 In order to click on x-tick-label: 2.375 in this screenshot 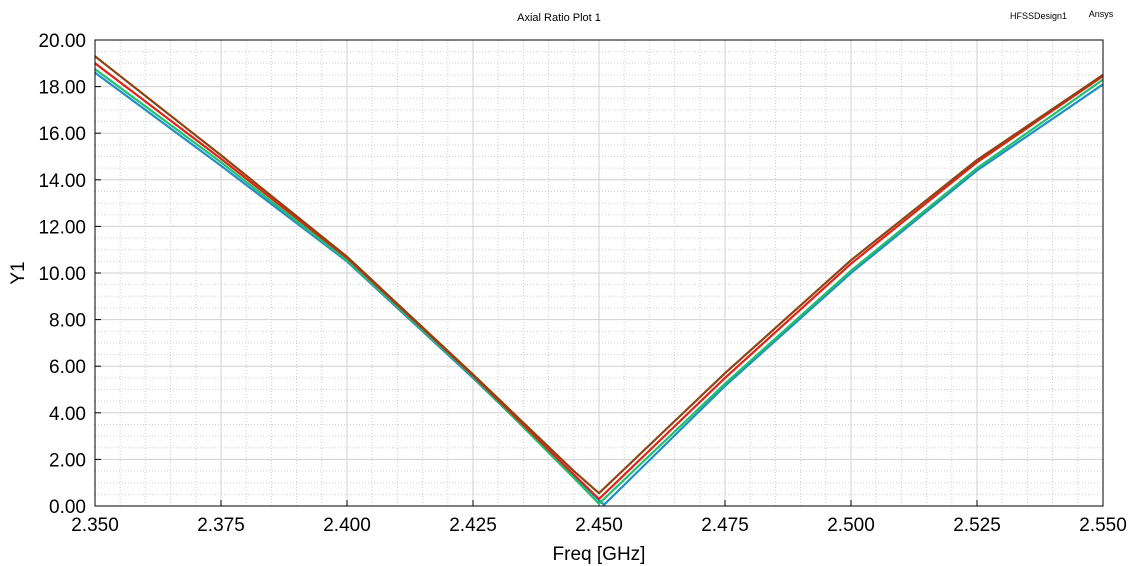, I will do `click(221, 525)`.